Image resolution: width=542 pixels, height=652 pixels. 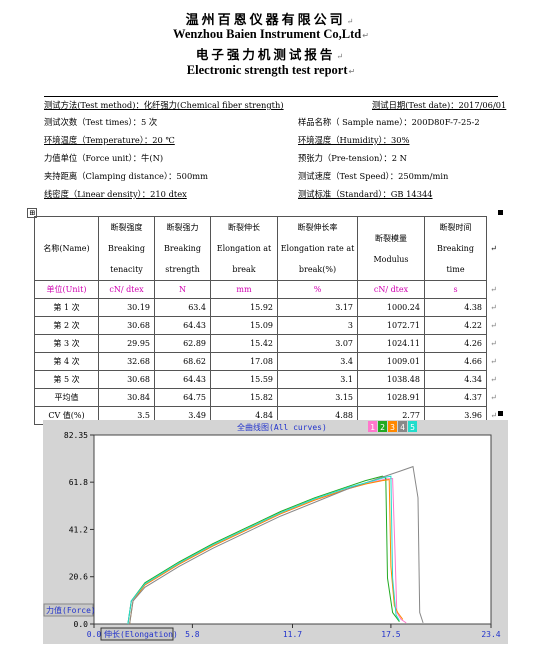 What do you see at coordinates (66, 289) in the screenshot?
I see `unit-cell: 单位(Unit)` at bounding box center [66, 289].